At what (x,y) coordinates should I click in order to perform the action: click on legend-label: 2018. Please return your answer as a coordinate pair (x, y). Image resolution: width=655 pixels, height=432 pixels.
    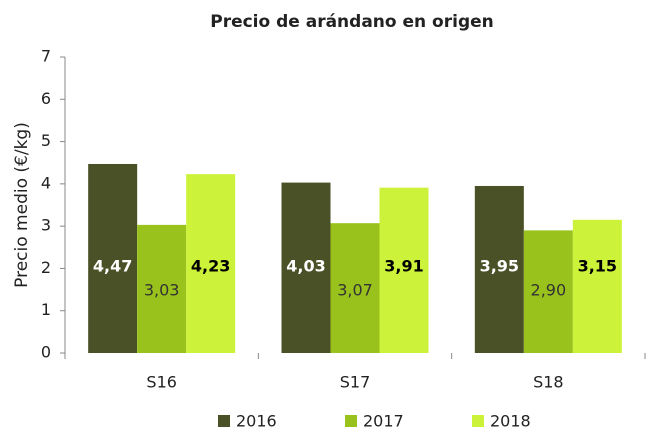
    Looking at the image, I should click on (510, 421).